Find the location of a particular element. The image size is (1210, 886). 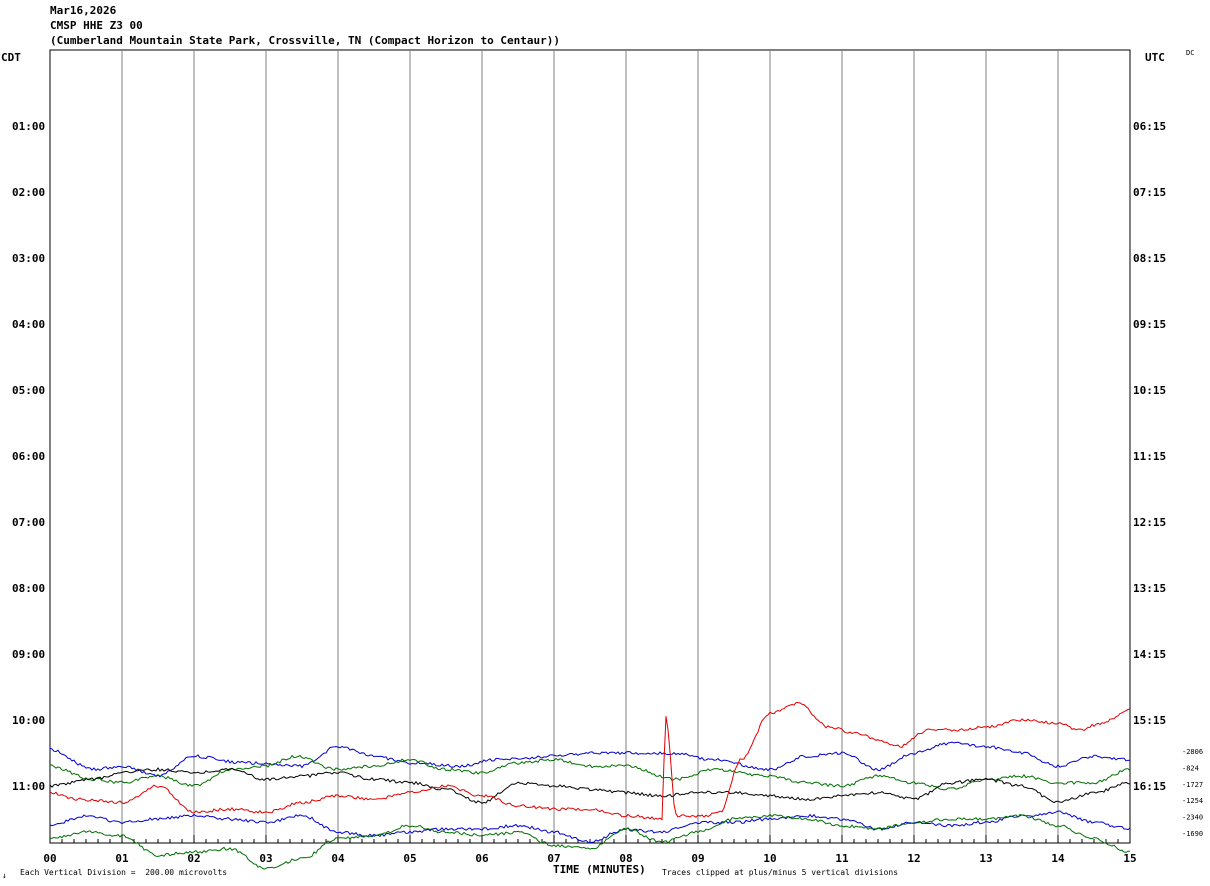

trace-offset-label: -1254 is located at coordinates (1192, 801).